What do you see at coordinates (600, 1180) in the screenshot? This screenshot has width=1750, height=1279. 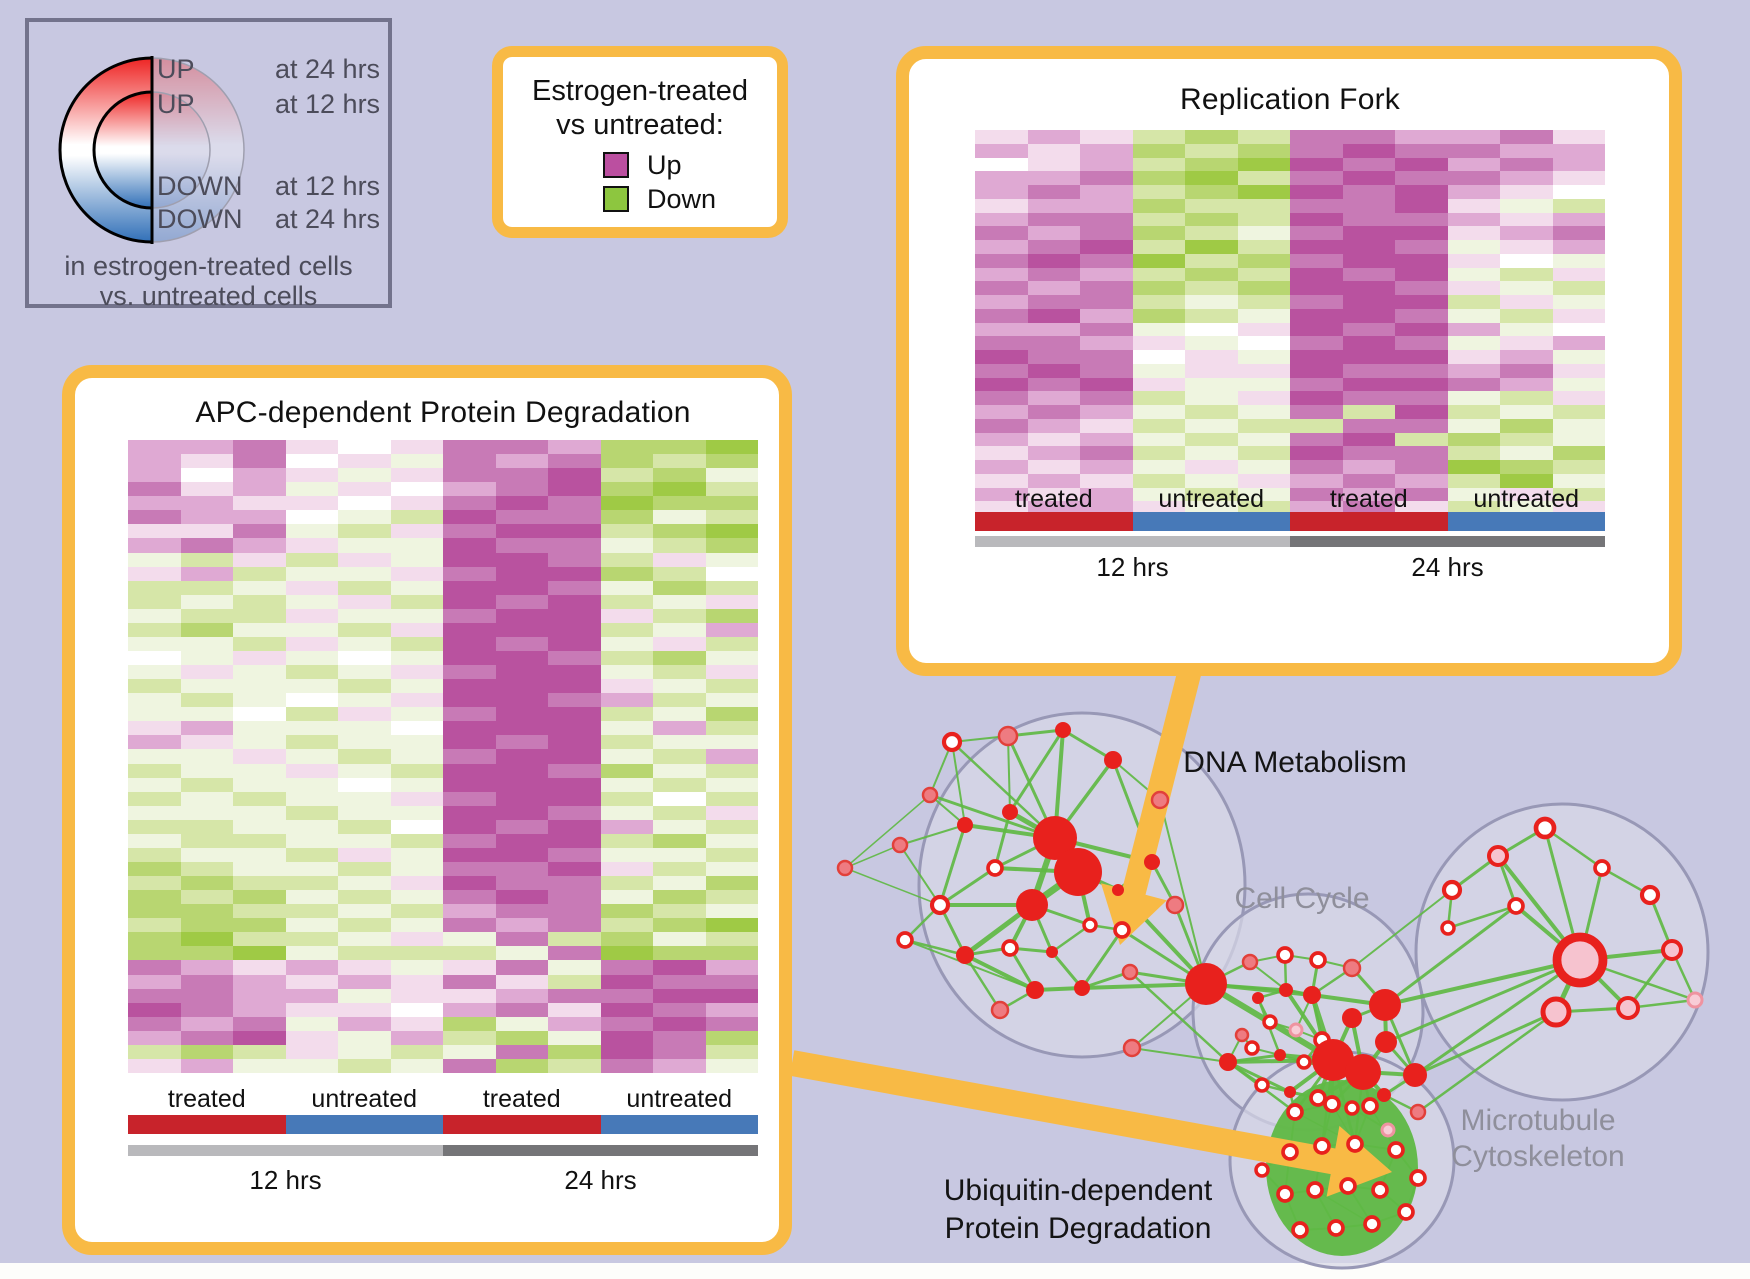 I see `apc-time-24hrs: 24 hrs` at bounding box center [600, 1180].